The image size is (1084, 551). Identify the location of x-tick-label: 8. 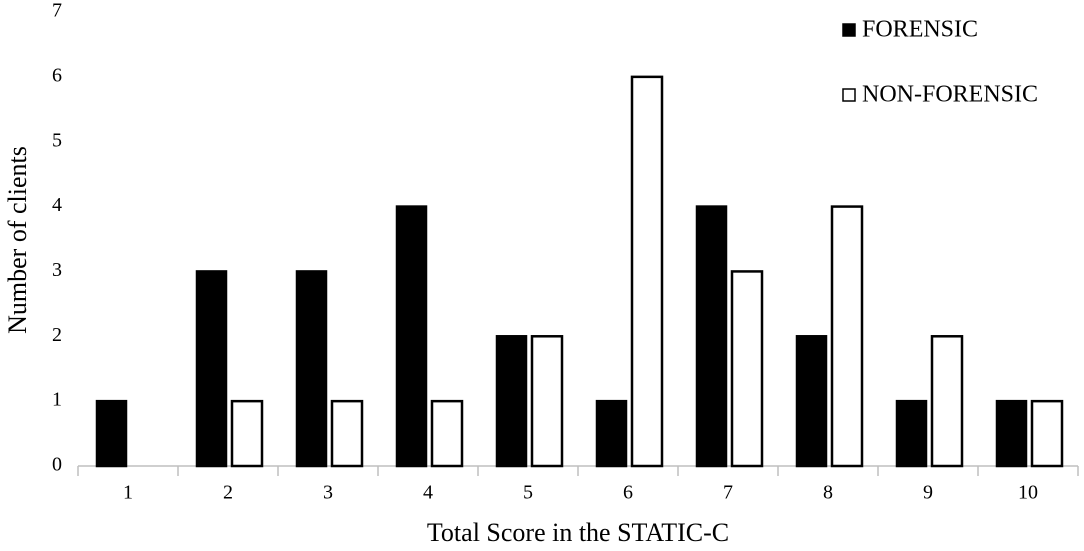
(828, 493).